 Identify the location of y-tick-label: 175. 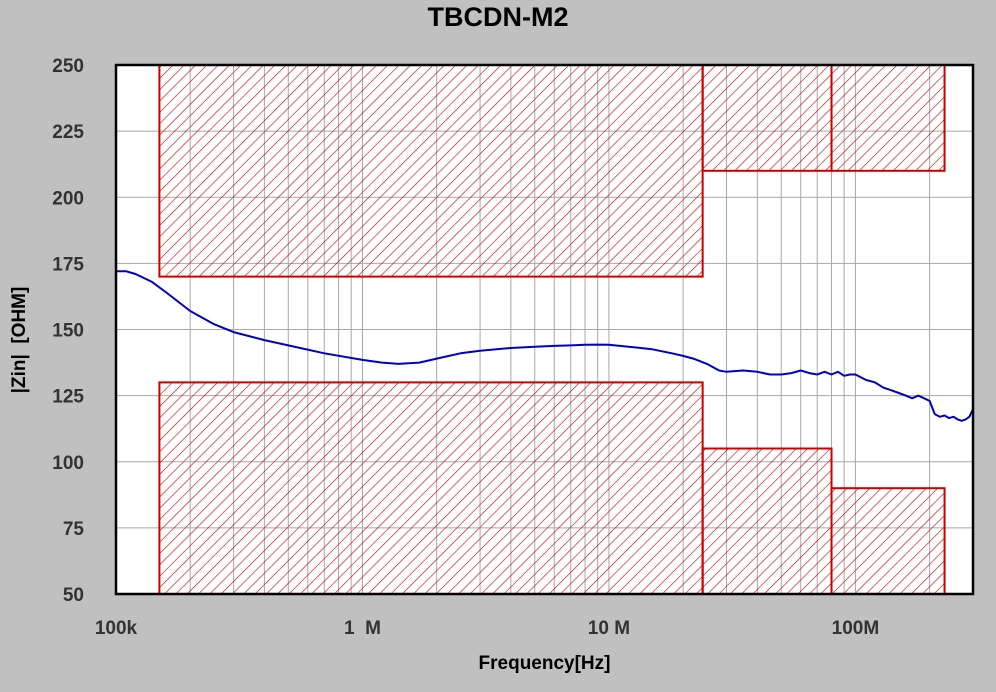
(68, 264).